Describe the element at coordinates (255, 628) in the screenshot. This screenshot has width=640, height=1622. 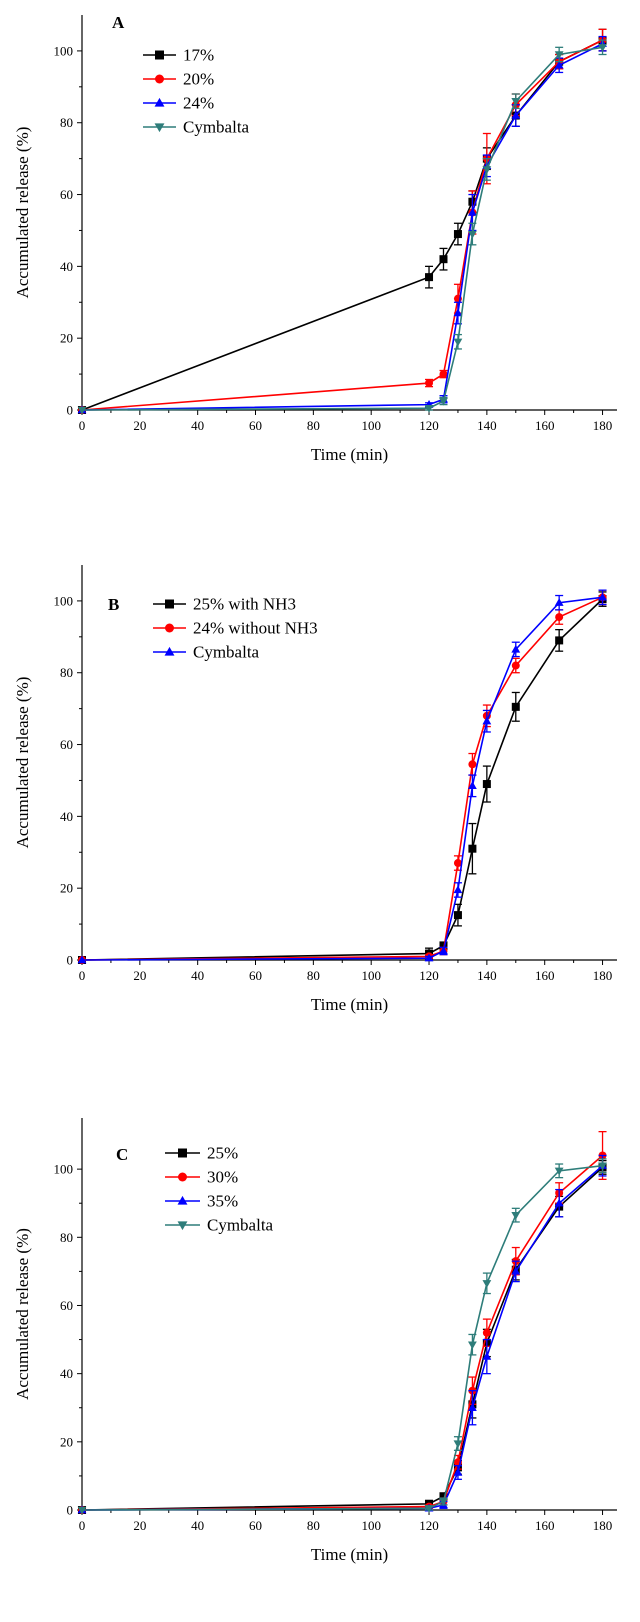
I see `legend-label: 24% without NH3` at that location.